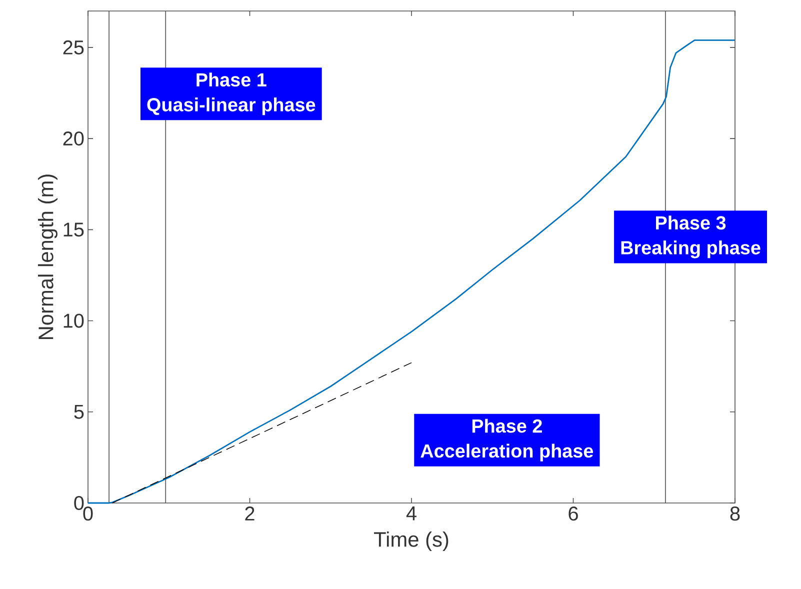  Describe the element at coordinates (411, 541) in the screenshot. I see `x-axis-title: Time (s)` at that location.